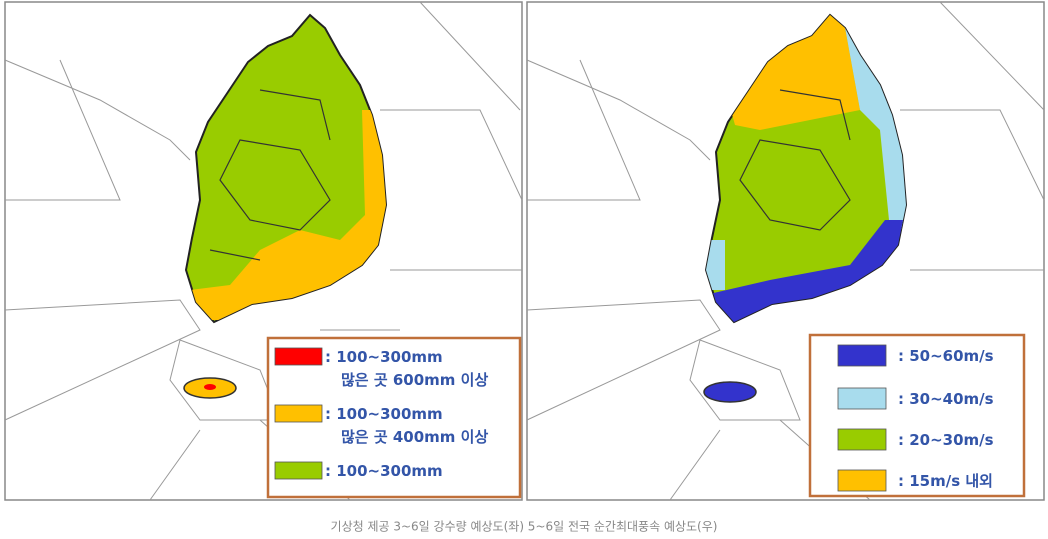 This screenshot has height=539, width=1048. Describe the element at coordinates (946, 399) in the screenshot. I see `legend-label: : 30~40m/s` at that location.